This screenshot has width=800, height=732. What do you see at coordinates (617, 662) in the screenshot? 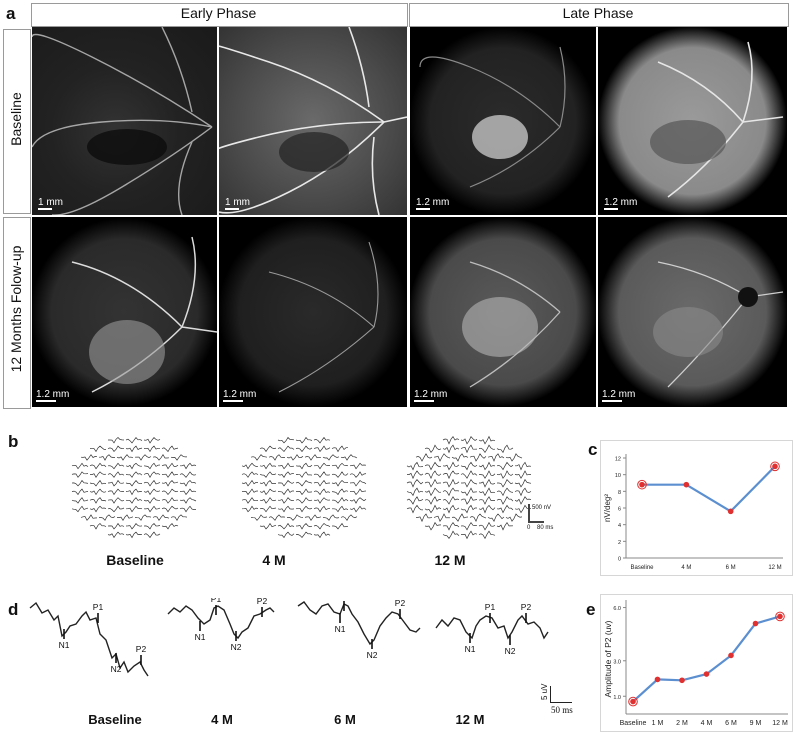
I see `y-tick-label: 3.0` at bounding box center [617, 662].